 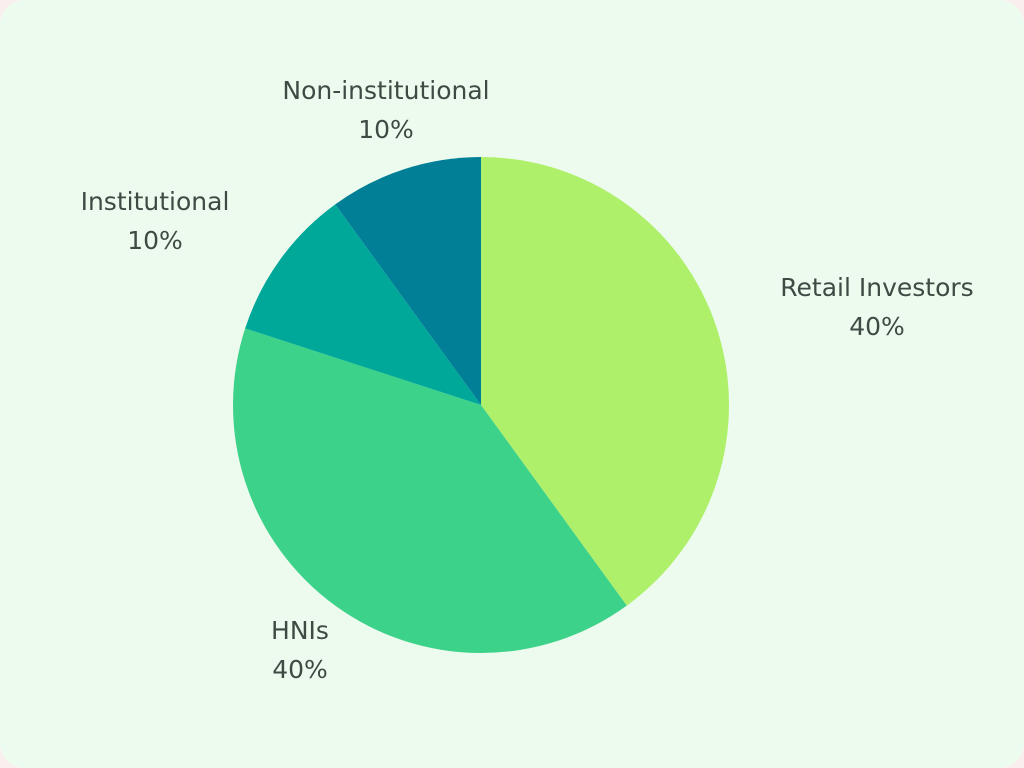 What do you see at coordinates (155, 201) in the screenshot?
I see `slice-label: Institutional` at bounding box center [155, 201].